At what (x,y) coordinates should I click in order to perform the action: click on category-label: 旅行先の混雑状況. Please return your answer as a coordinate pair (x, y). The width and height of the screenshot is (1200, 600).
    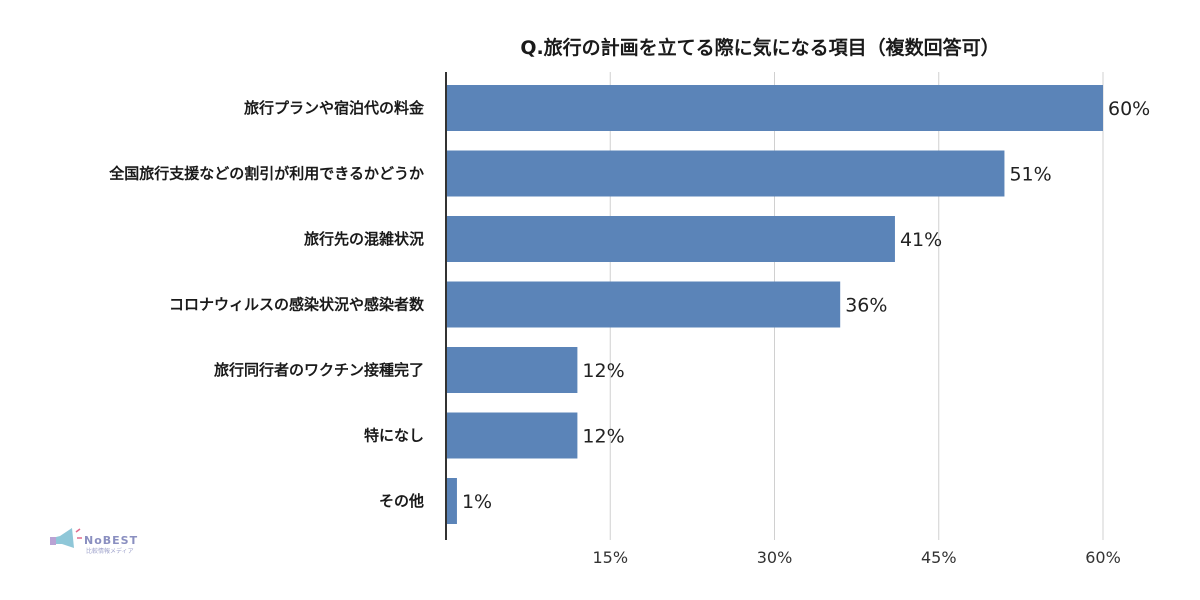
    Looking at the image, I should click on (364, 239).